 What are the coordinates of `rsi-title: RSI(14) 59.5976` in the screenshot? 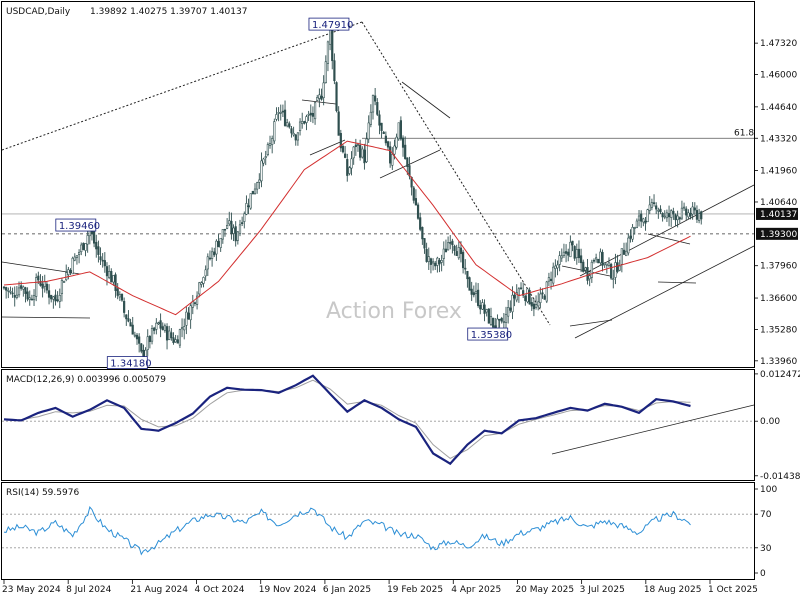 It's located at (42, 493).